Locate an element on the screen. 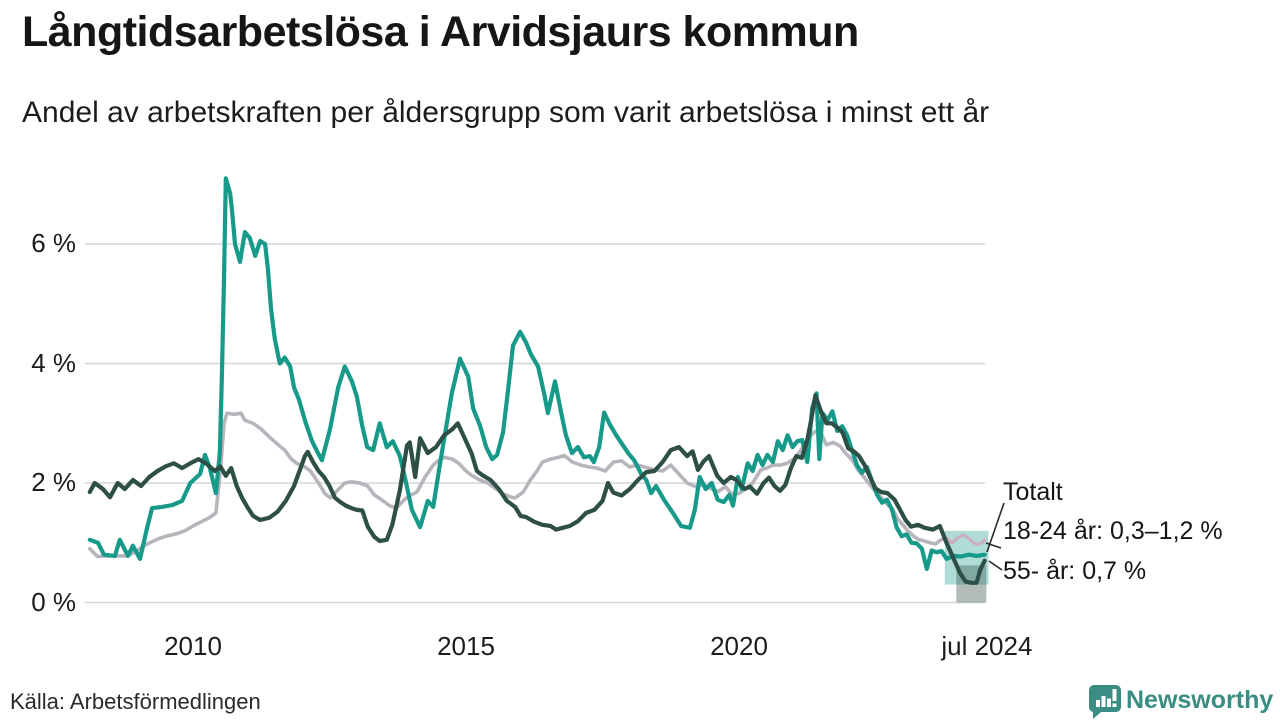 The image size is (1280, 720). source-caption: Källa: Arbetsförmedlingen is located at coordinates (135, 701).